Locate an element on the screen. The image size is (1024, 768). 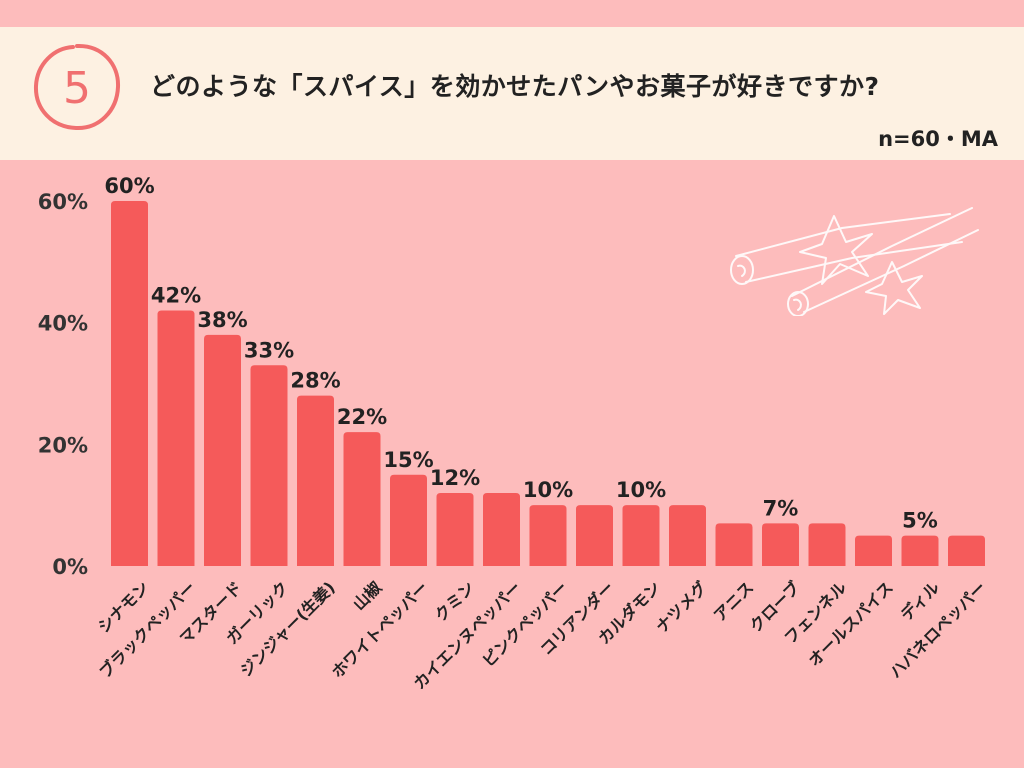
data-label: 38% is located at coordinates (222, 320).